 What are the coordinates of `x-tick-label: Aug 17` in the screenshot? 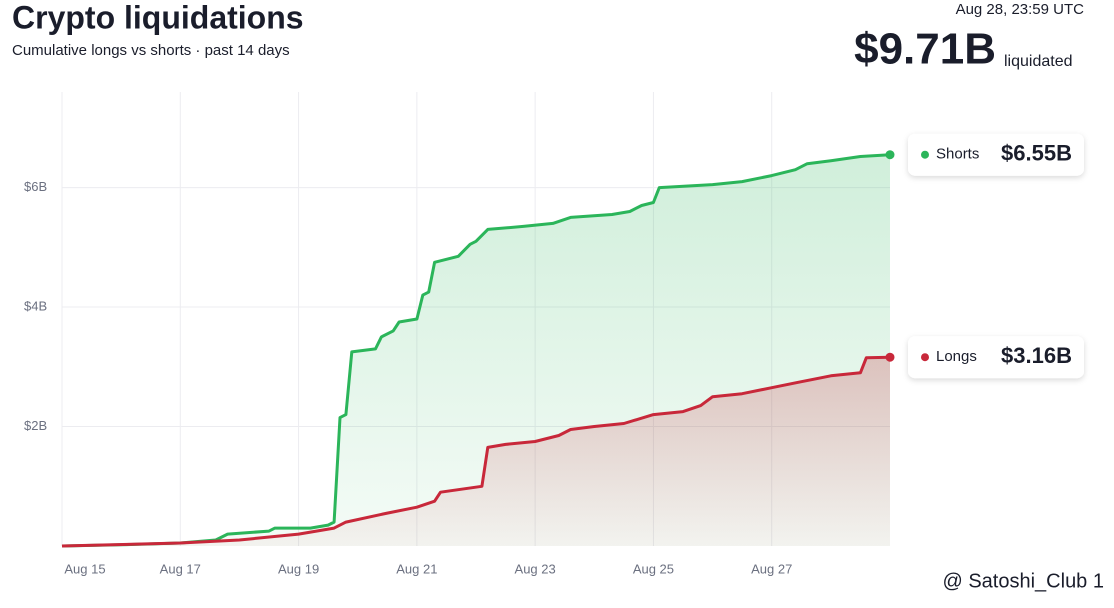 It's located at (180, 568).